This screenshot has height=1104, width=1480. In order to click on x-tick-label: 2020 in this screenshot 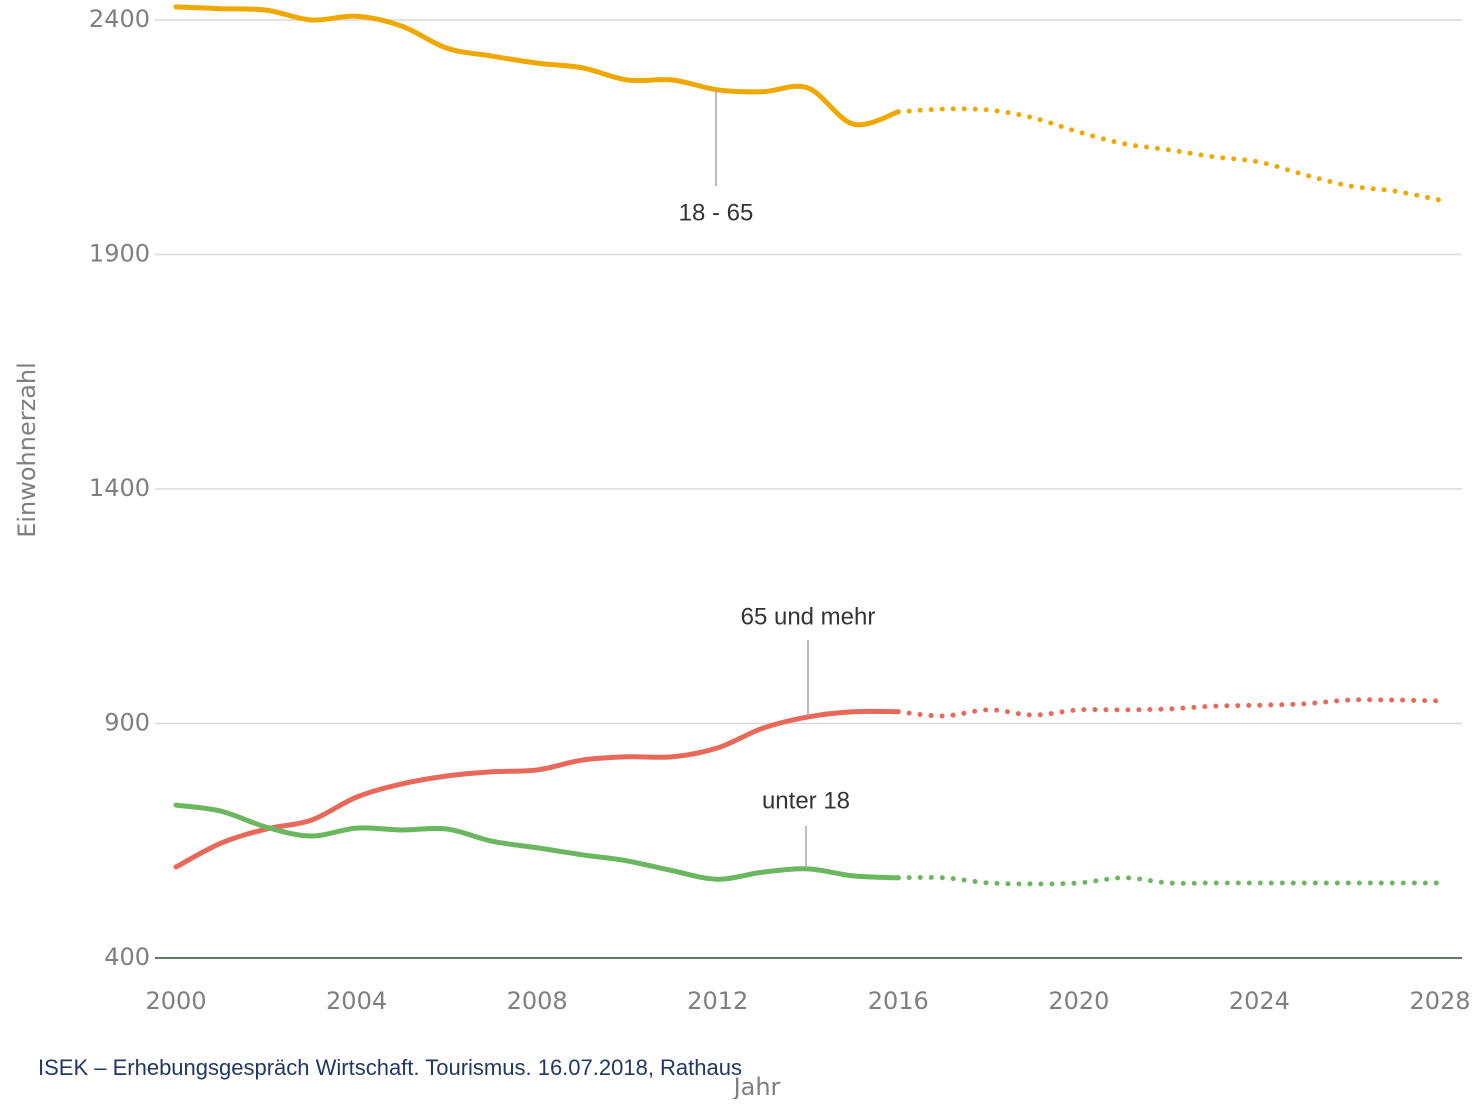, I will do `click(1078, 1001)`.